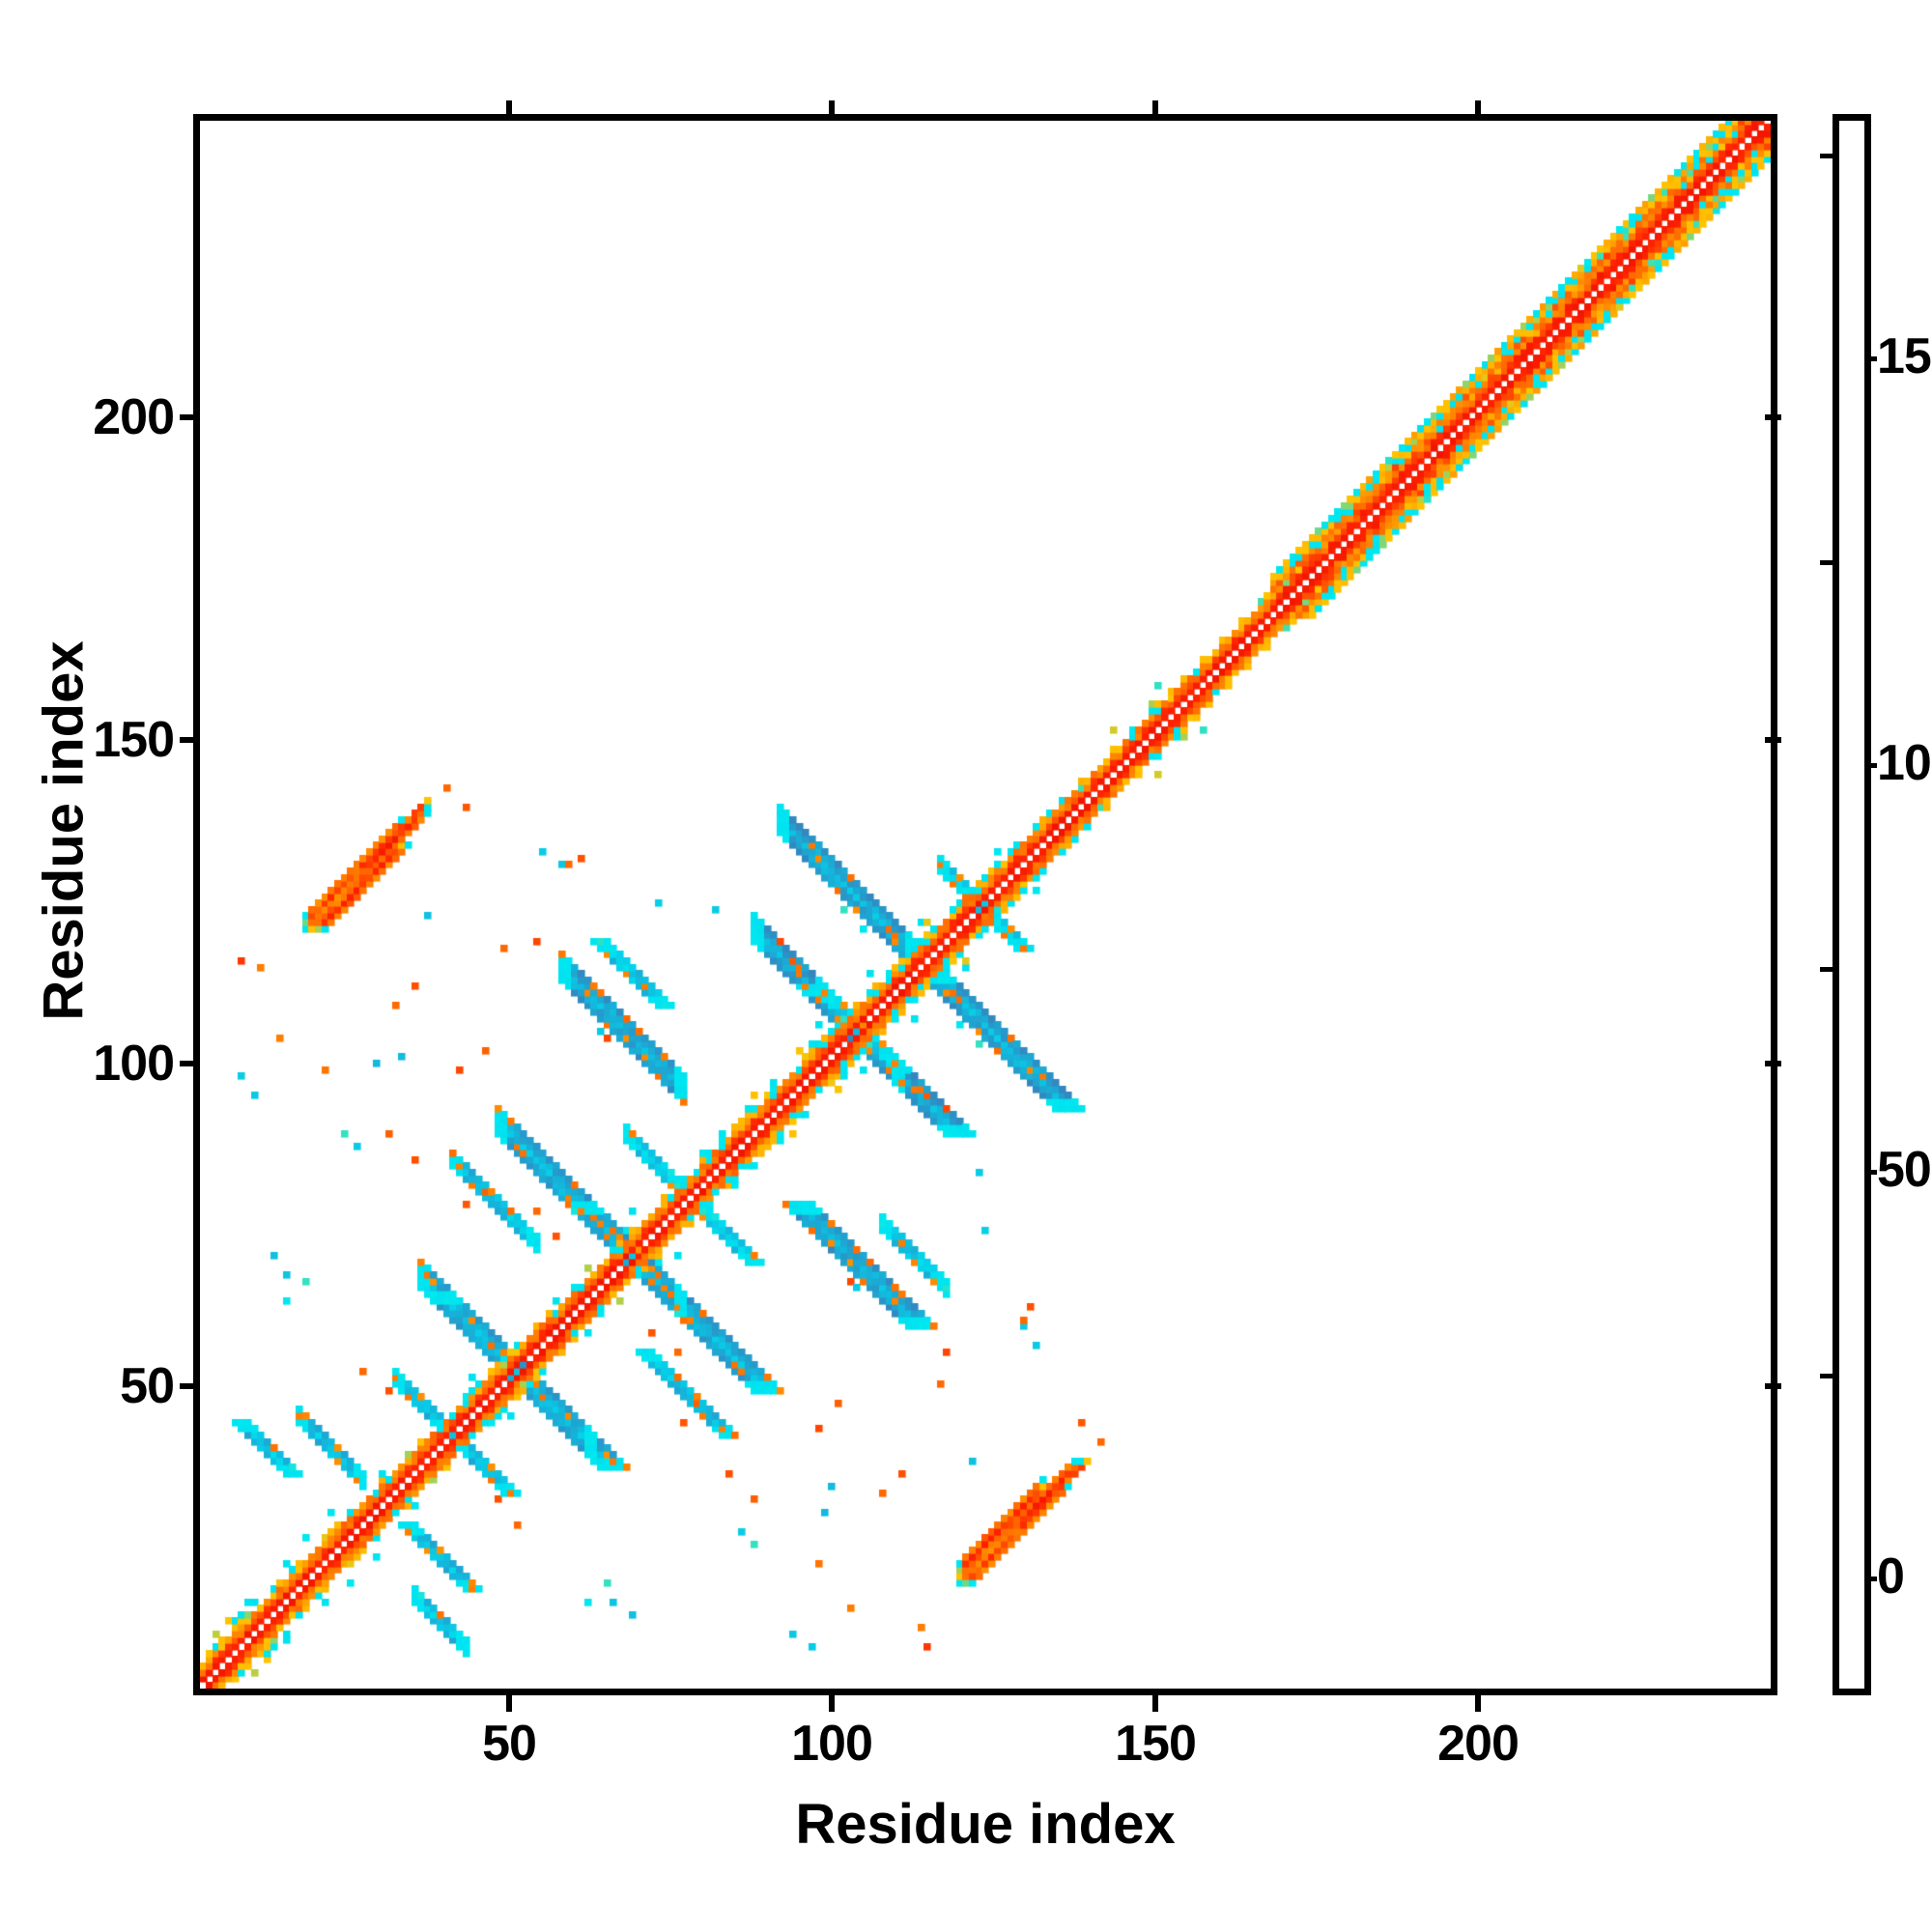  Describe the element at coordinates (134, 740) in the screenshot. I see `y-tick-label-150: 150` at that location.